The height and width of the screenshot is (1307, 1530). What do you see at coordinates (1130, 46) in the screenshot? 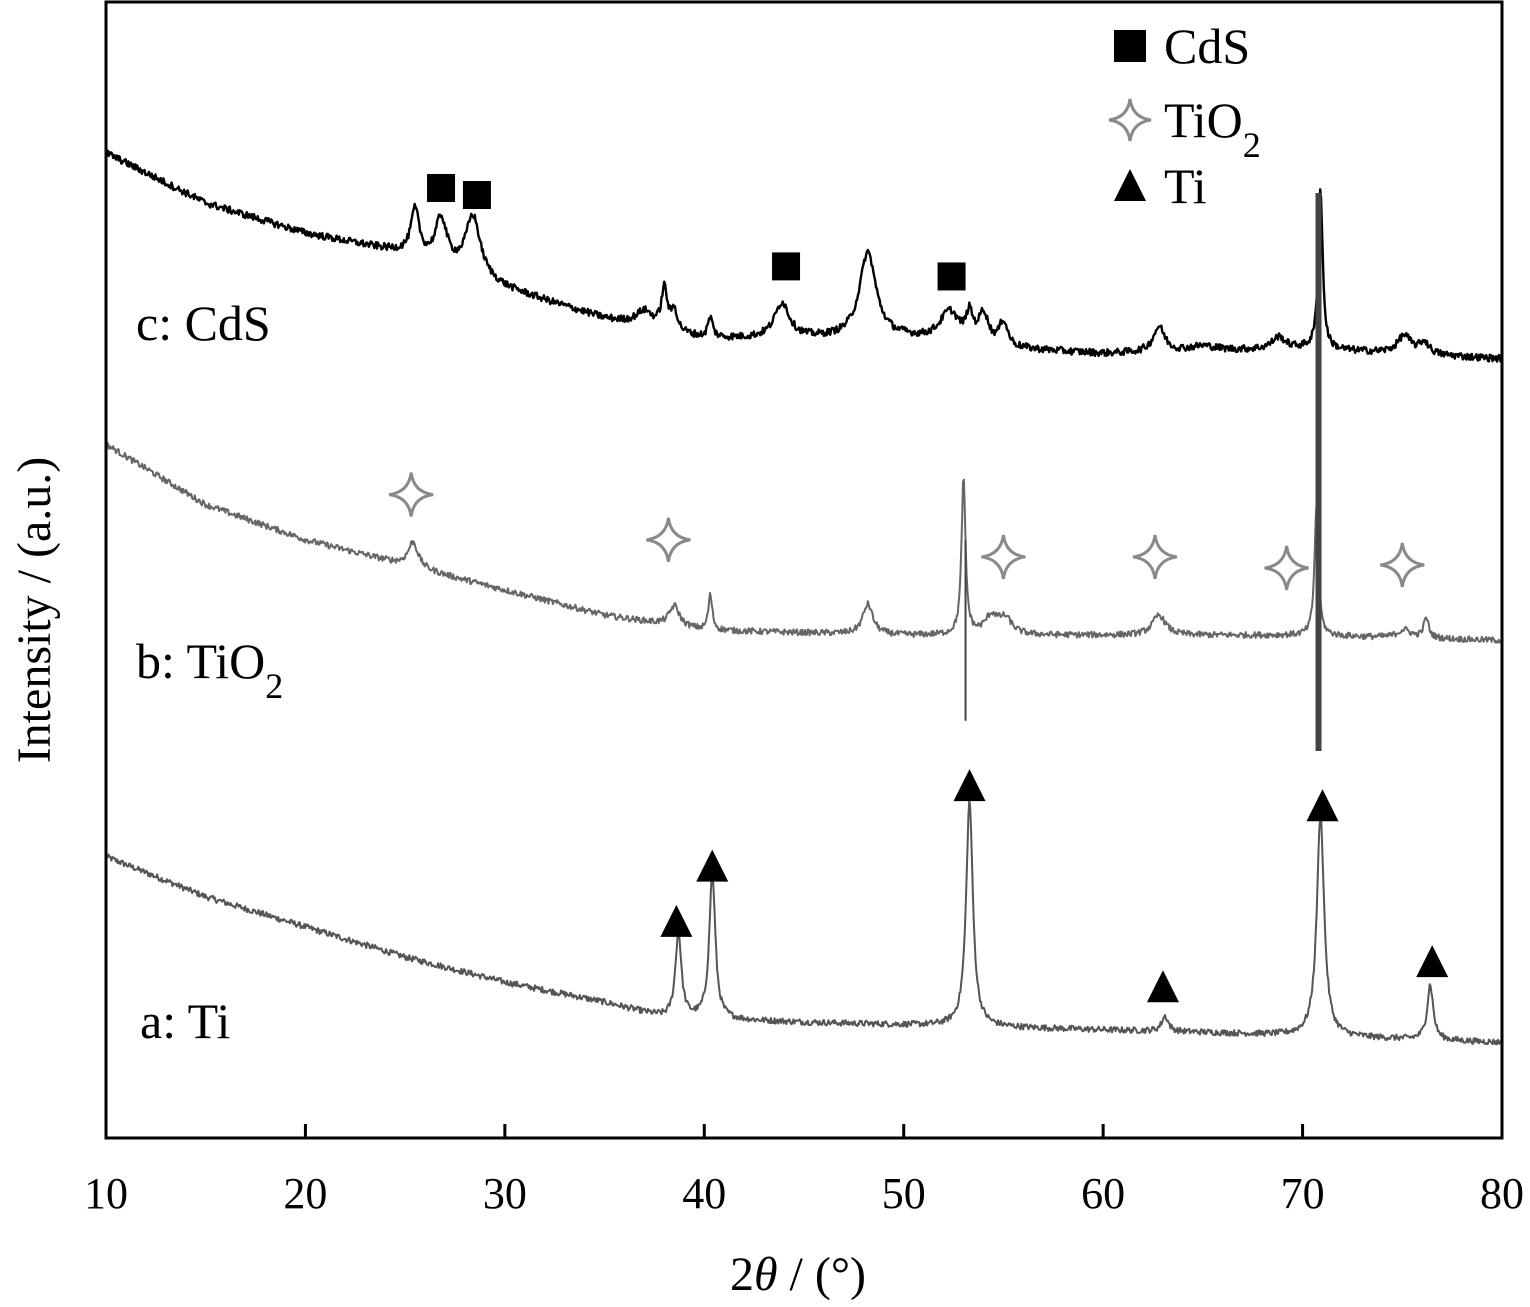
I see `legend-square-icon` at bounding box center [1130, 46].